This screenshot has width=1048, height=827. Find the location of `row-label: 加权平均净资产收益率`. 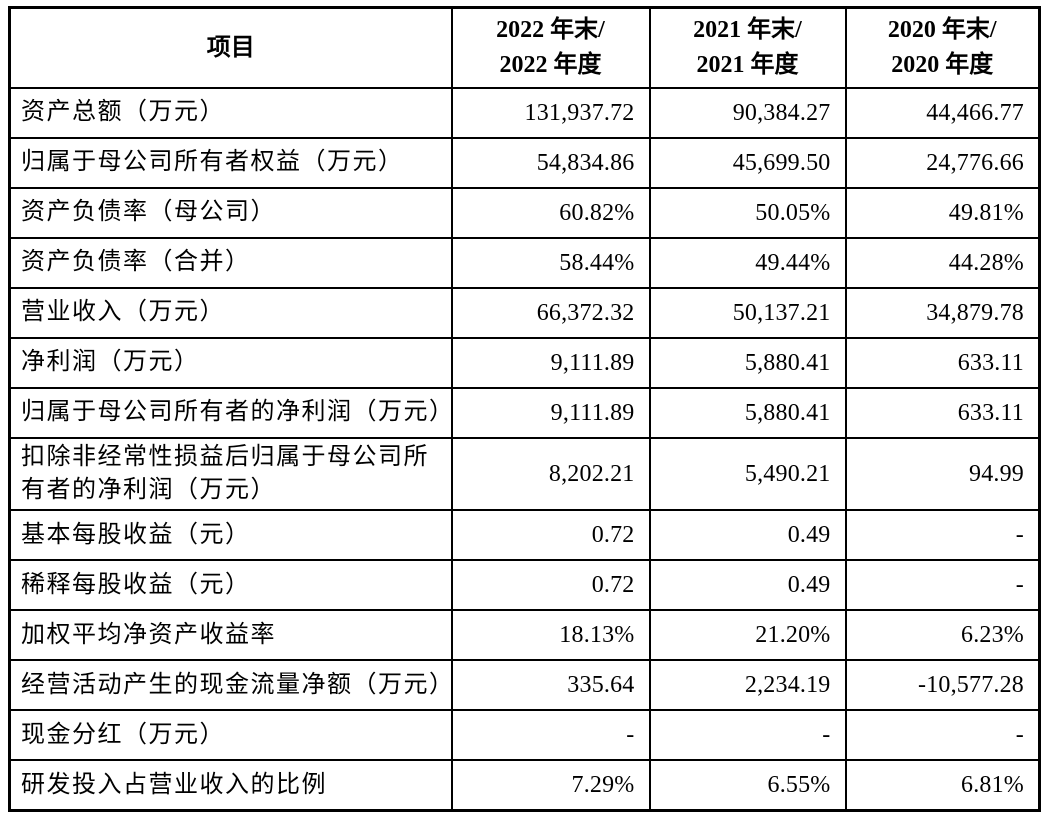

row-label: 加权平均净资产收益率 is located at coordinates (230, 635).